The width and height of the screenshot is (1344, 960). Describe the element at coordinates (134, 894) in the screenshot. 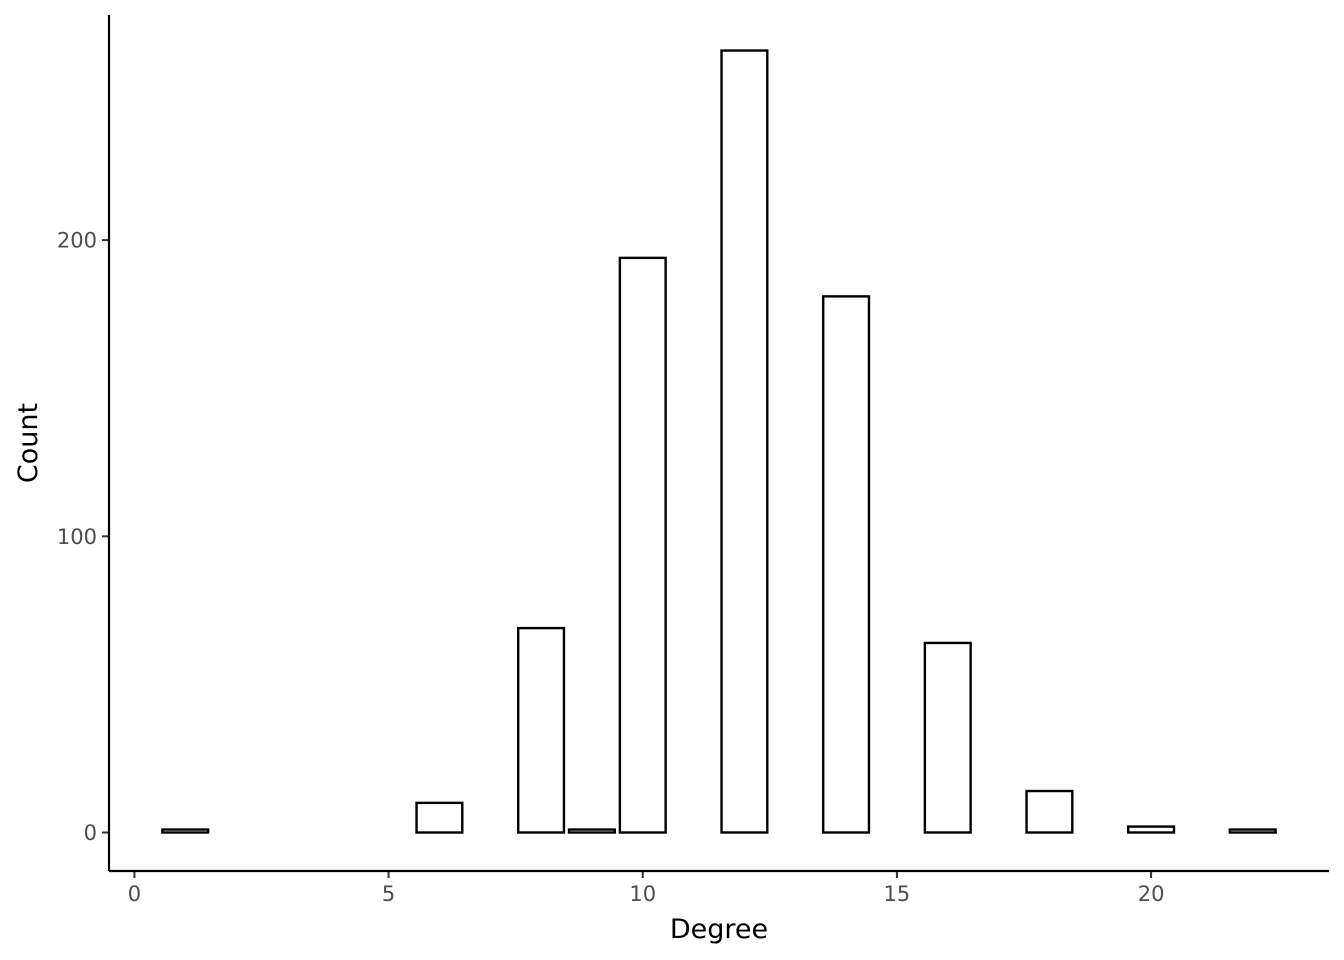

I see `x-tick-label-0: 0` at that location.